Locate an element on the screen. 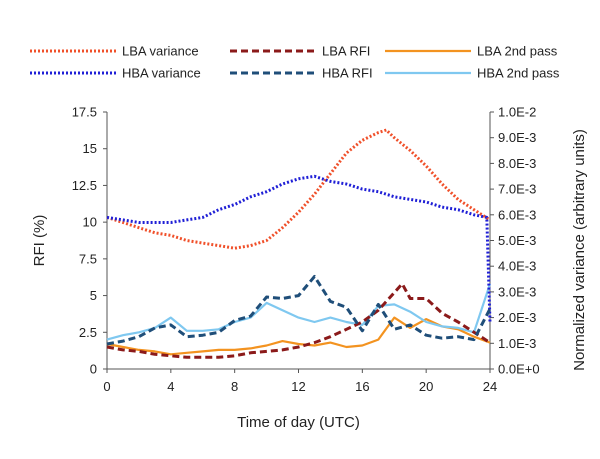 Image resolution: width=600 pixels, height=459 pixels. y-tick-label: 17.5 is located at coordinates (84, 112).